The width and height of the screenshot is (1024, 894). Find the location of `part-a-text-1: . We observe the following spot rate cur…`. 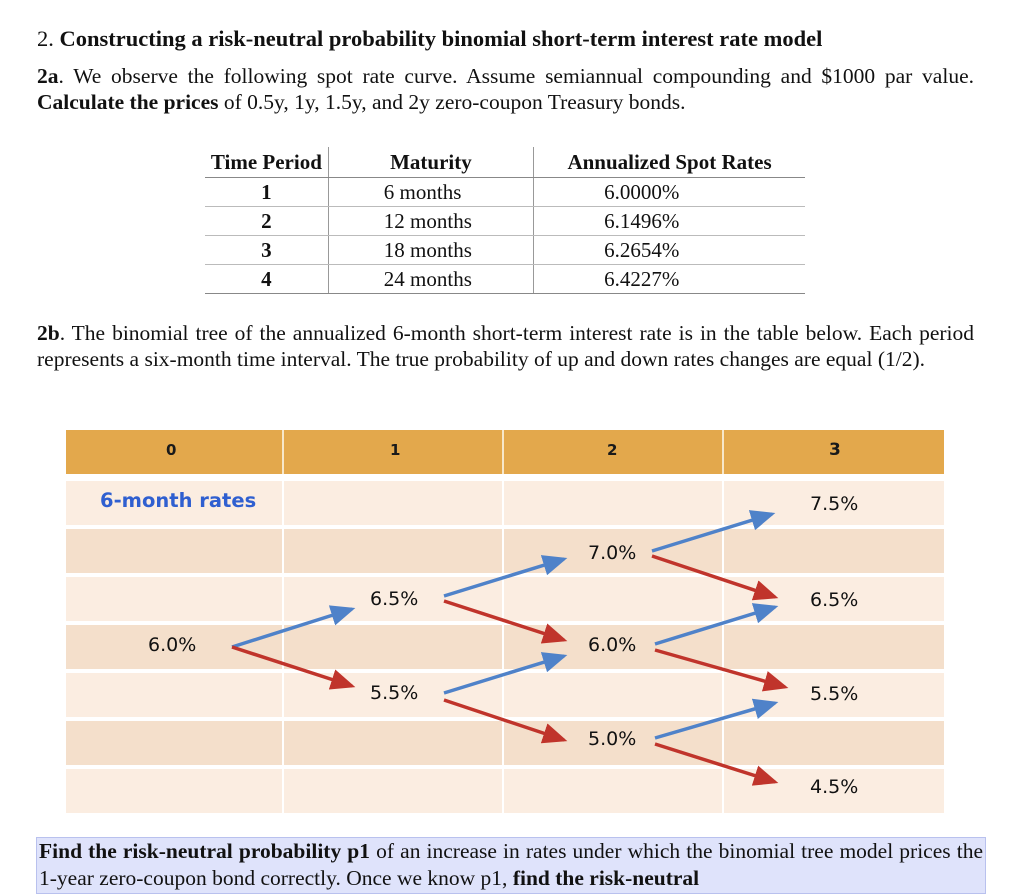

part-a-text-1: . We observe the following spot rate cur… is located at coordinates (516, 76).